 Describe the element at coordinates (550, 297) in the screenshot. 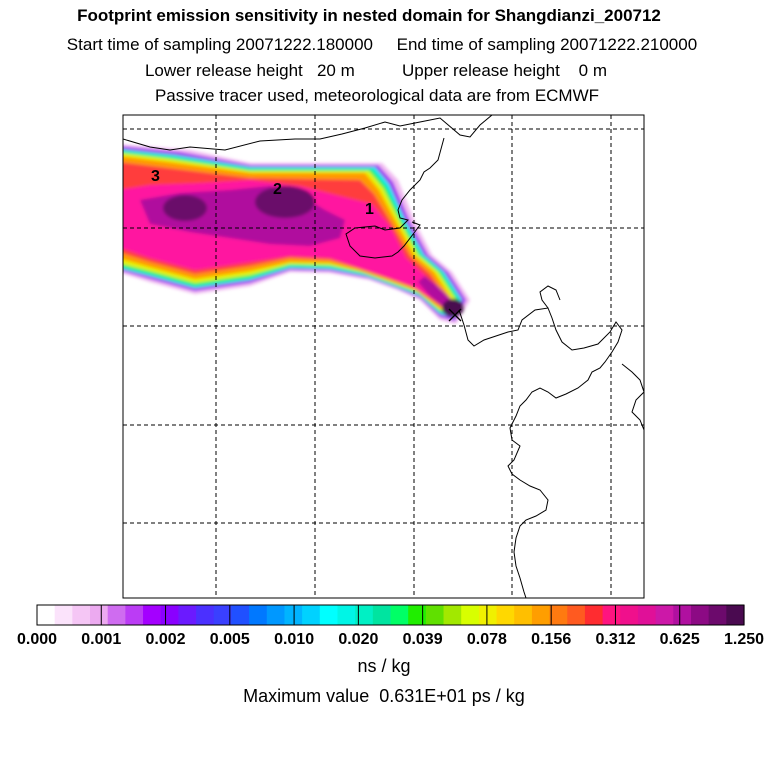

I see `coastline-inner-bay` at that location.